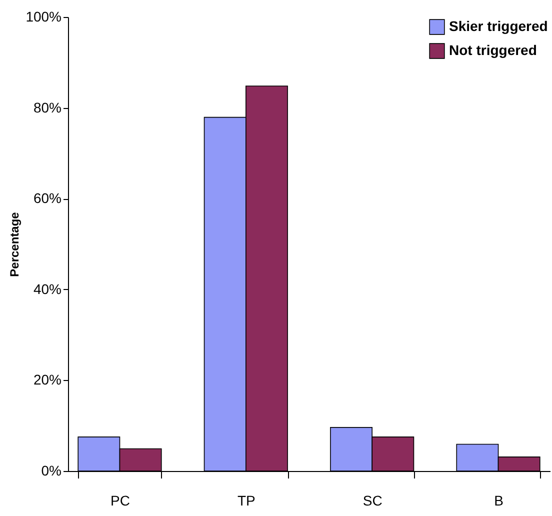  I want to click on y-tick-label: 40%, so click(47, 288).